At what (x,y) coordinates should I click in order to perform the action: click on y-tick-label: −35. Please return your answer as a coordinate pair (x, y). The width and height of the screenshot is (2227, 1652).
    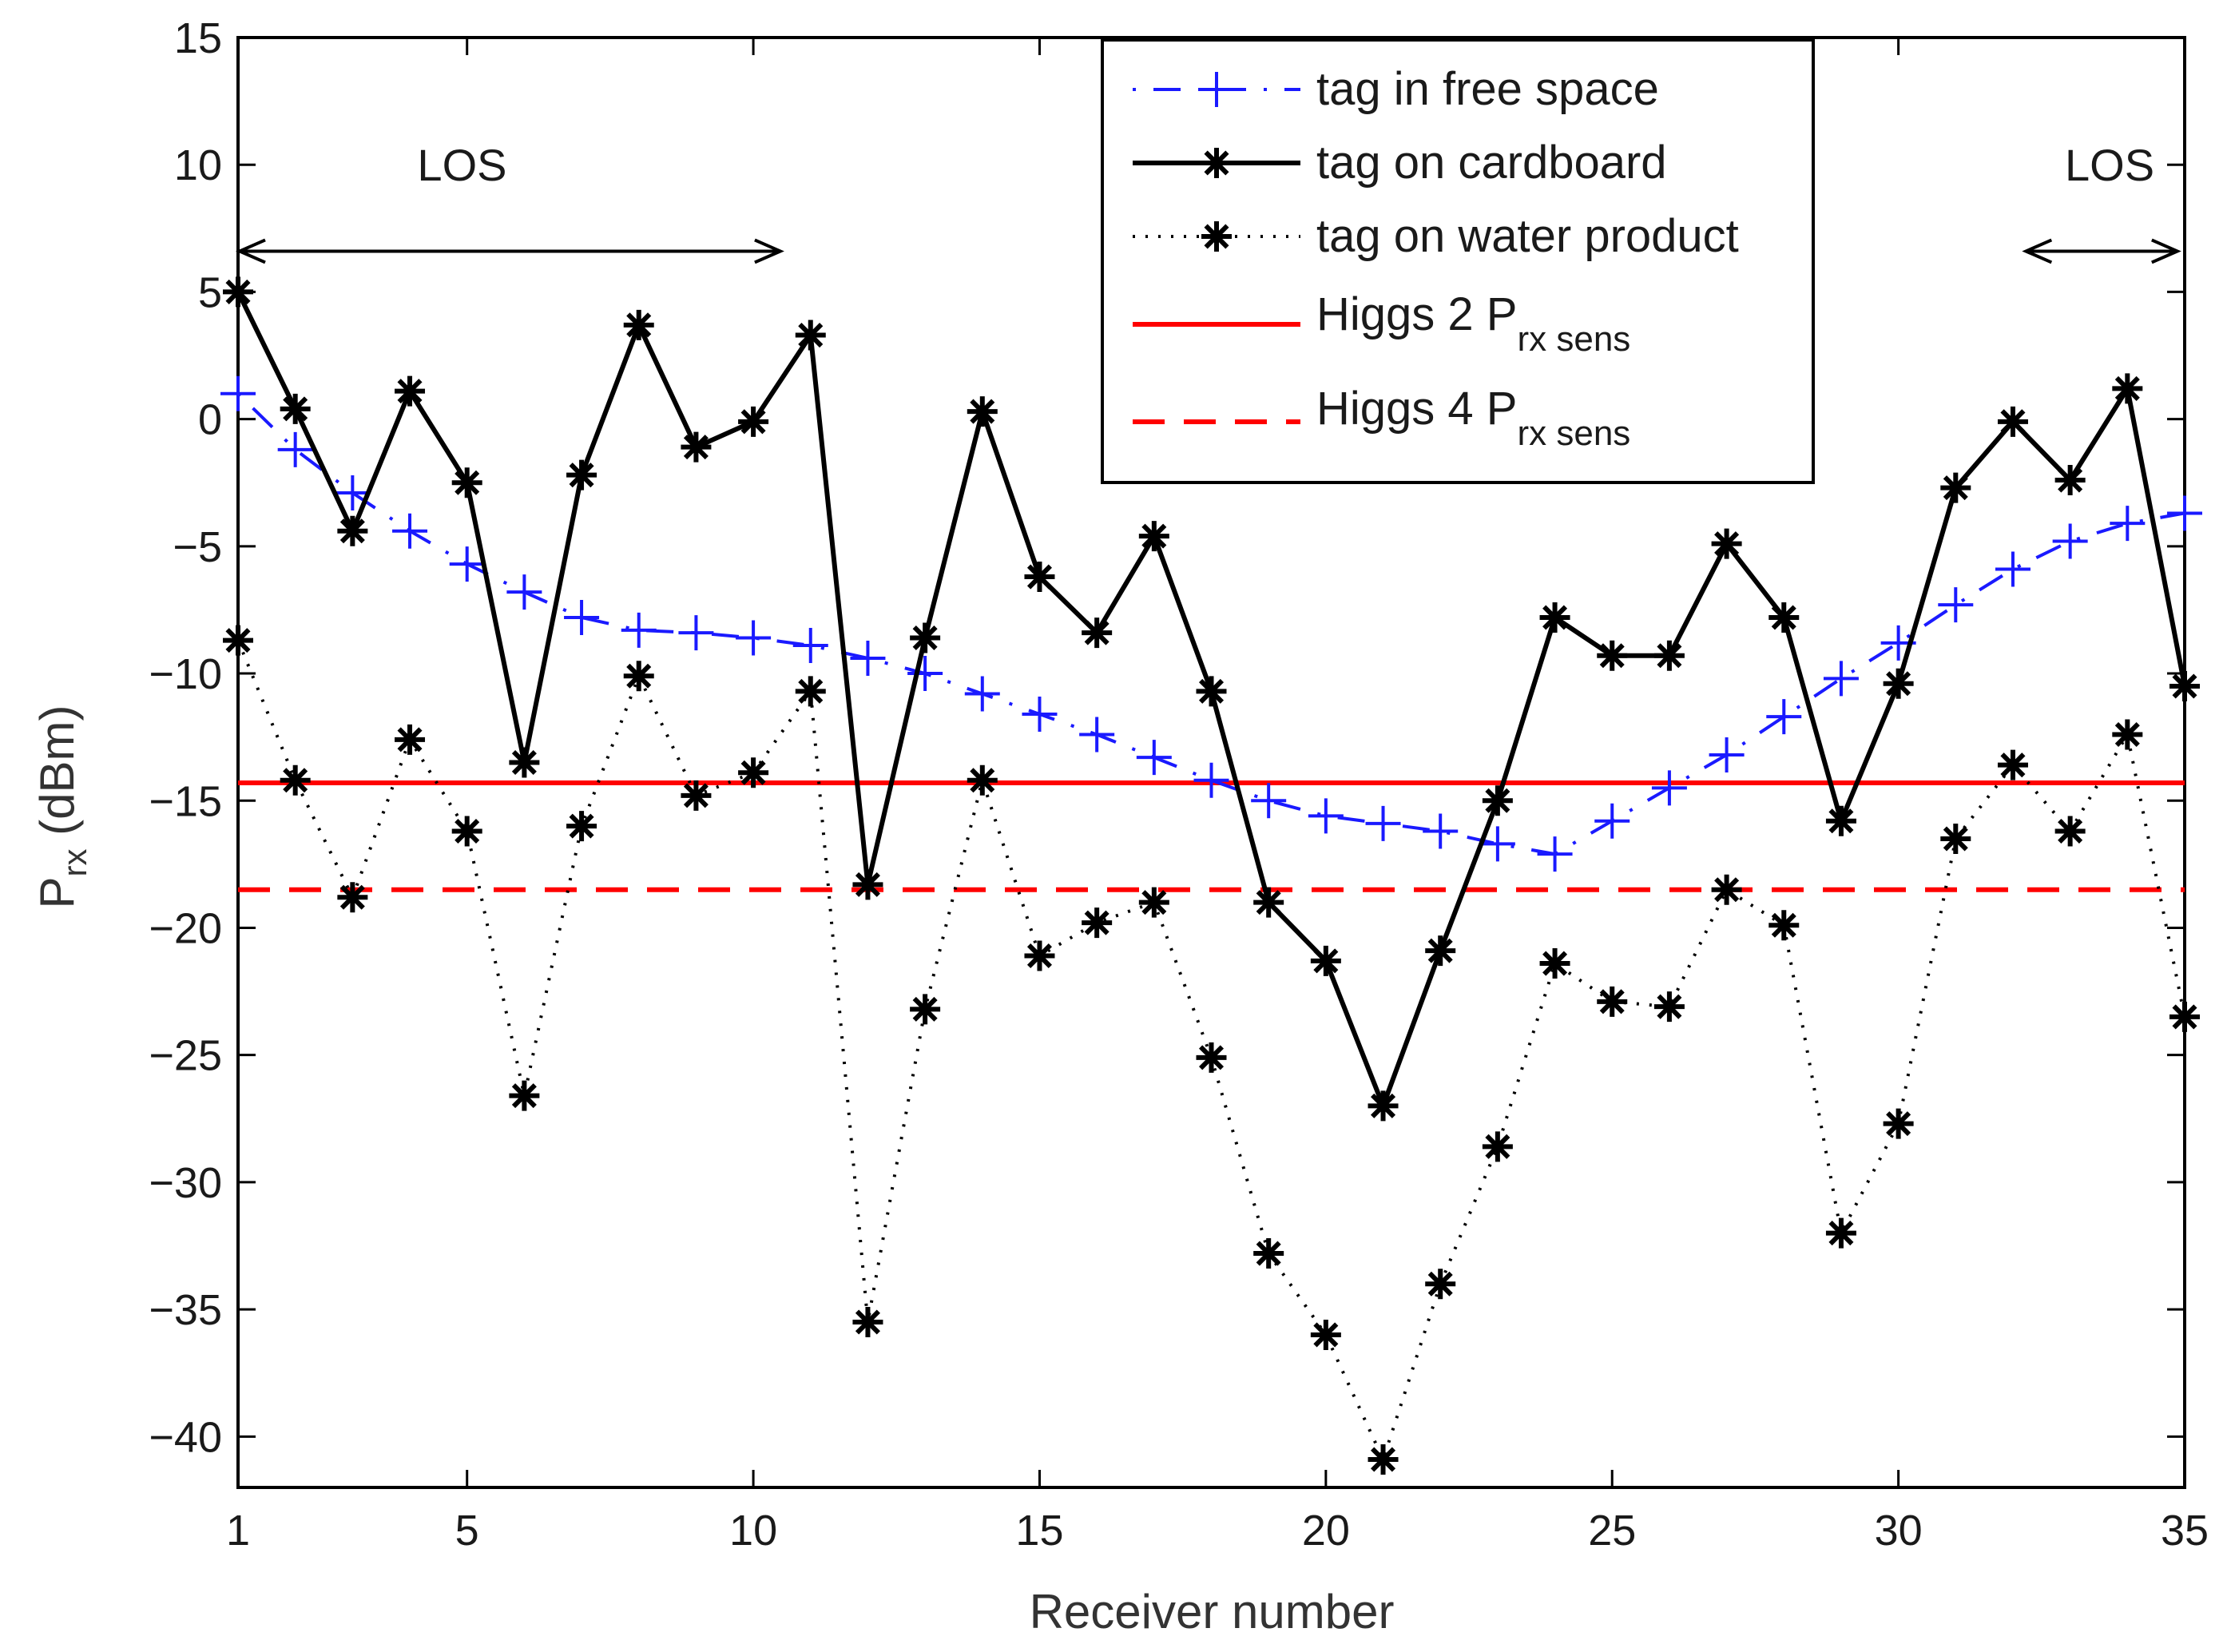
    Looking at the image, I should click on (186, 1310).